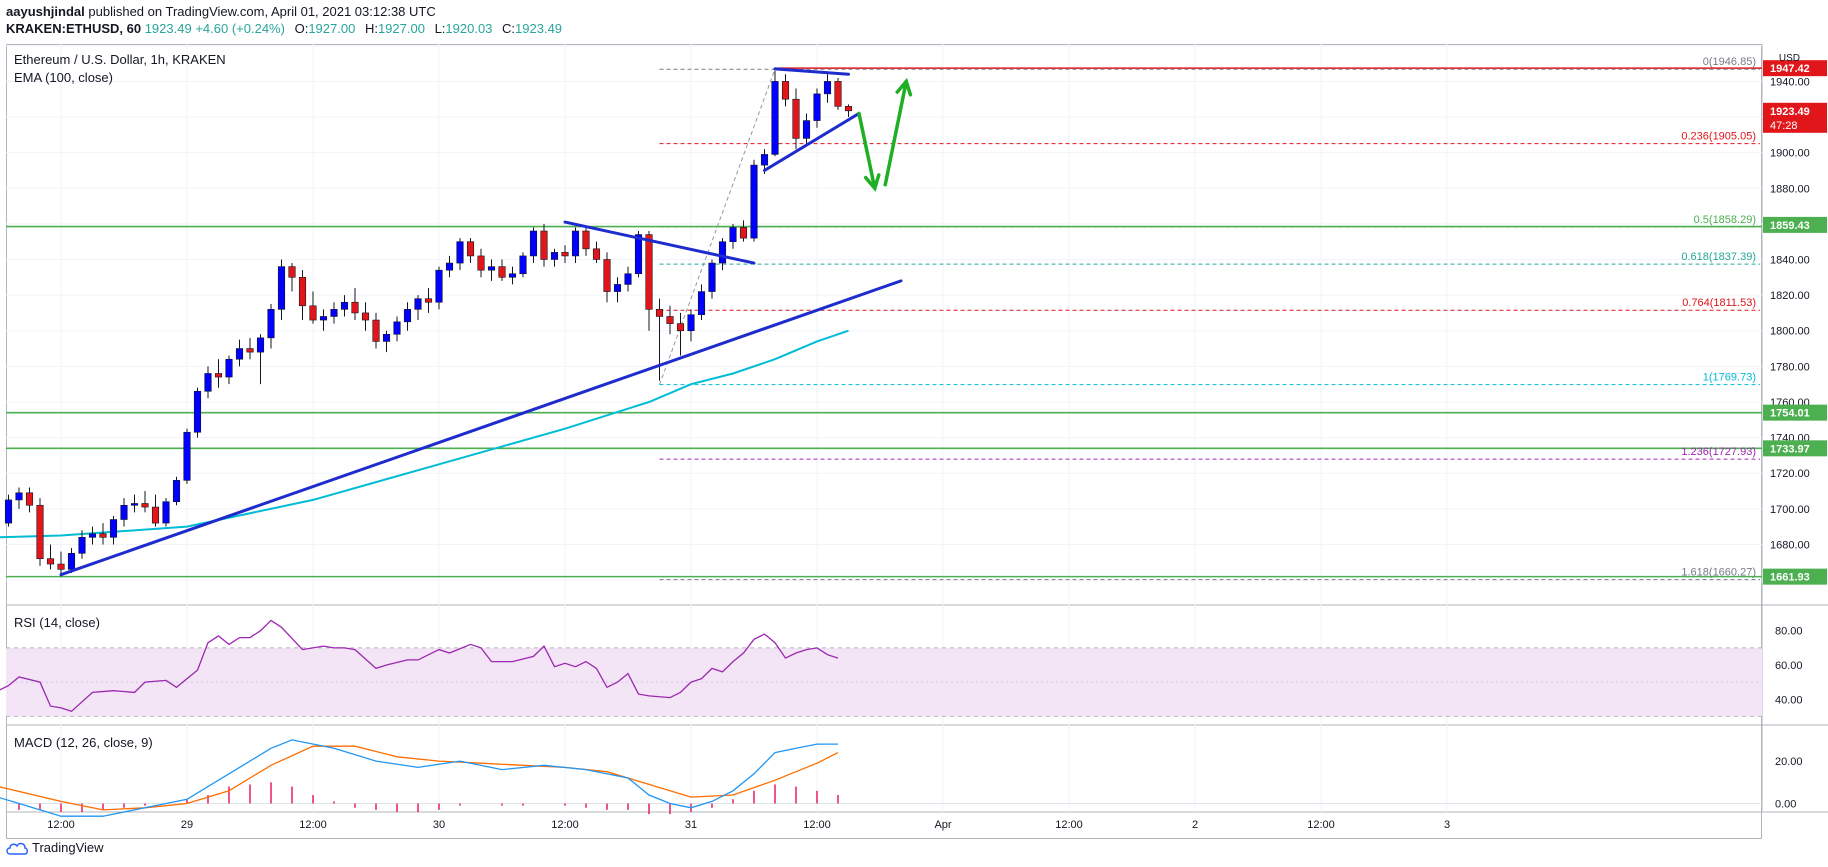 This screenshot has height=867, width=1828. I want to click on time-label-0: 12:00, so click(61, 825).